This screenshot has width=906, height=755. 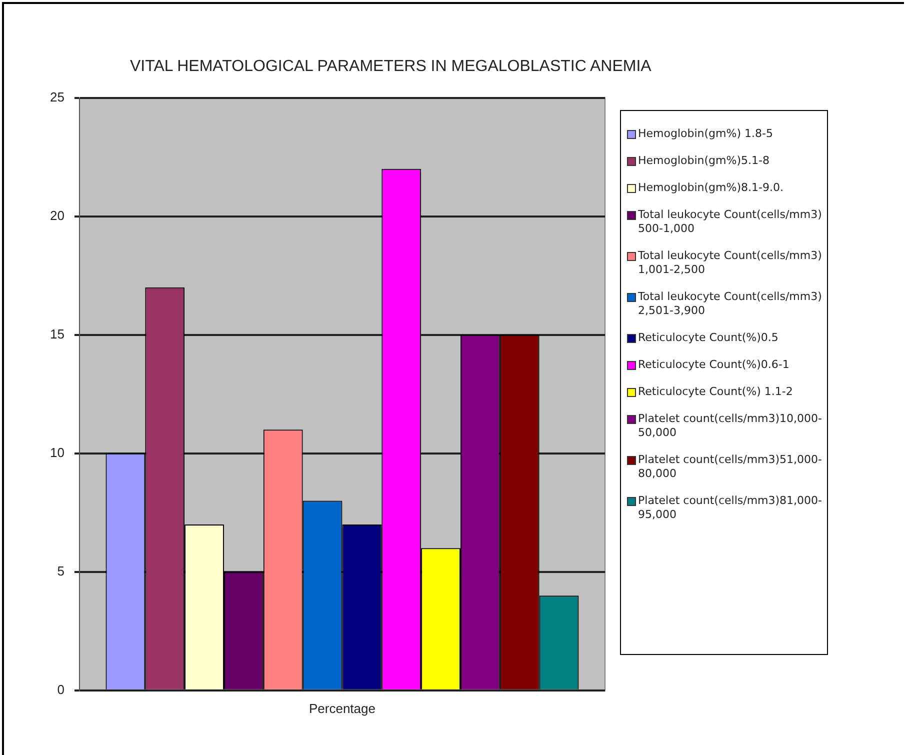 What do you see at coordinates (57, 452) in the screenshot?
I see `y-tick-label: 10` at bounding box center [57, 452].